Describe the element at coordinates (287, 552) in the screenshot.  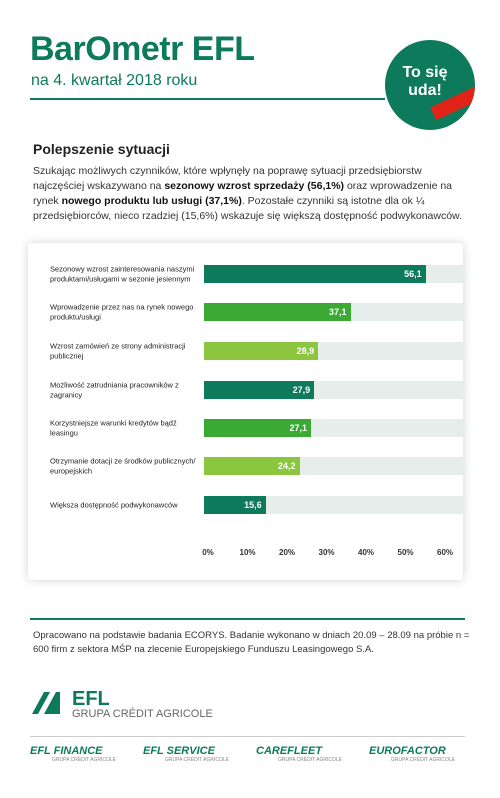
I see `x-tick-label: 20%` at that location.